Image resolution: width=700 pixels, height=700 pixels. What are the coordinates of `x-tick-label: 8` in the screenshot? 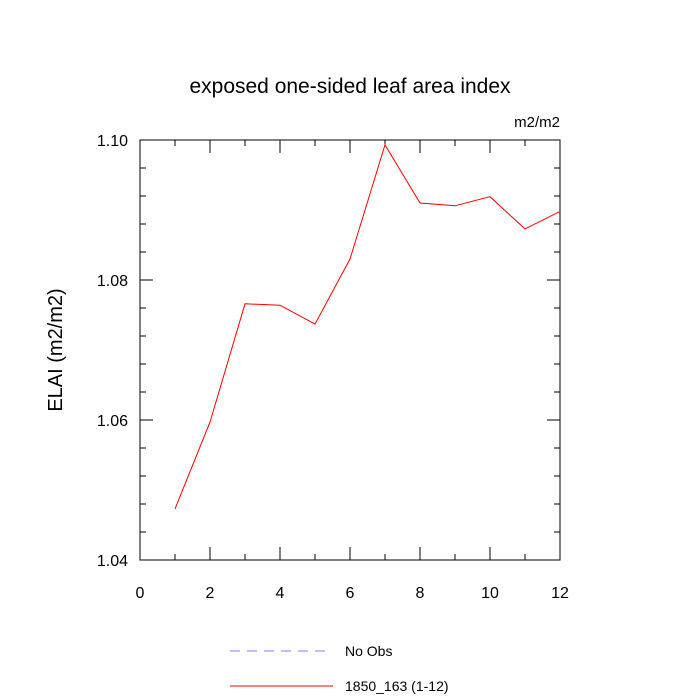 It's located at (420, 593).